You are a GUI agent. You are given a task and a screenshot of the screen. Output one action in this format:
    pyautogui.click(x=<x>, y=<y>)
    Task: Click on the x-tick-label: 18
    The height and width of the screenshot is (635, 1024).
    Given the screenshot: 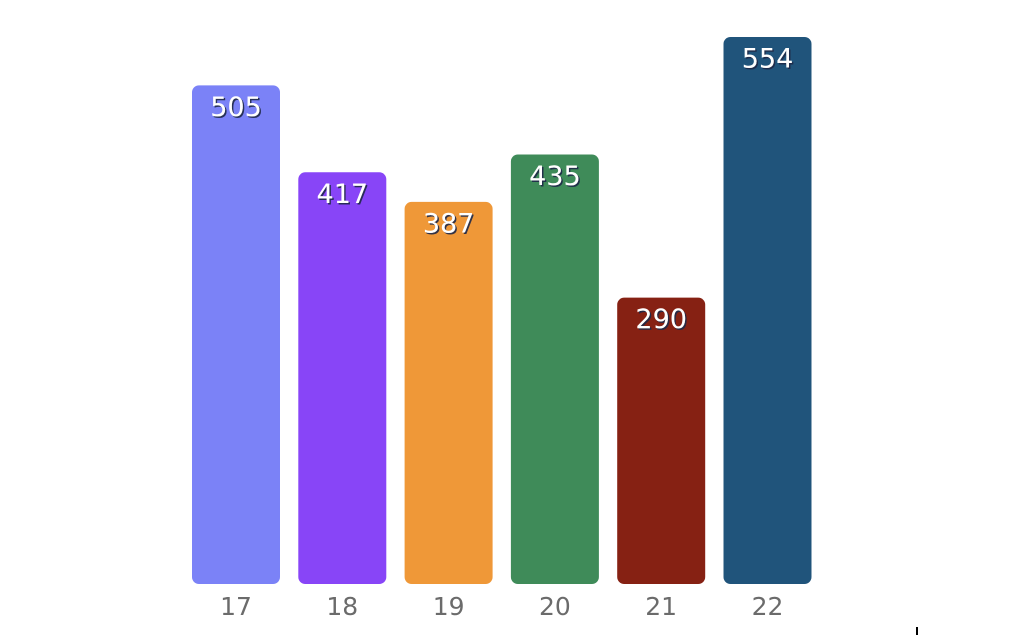 What is the action you would take?
    pyautogui.click(x=342, y=606)
    